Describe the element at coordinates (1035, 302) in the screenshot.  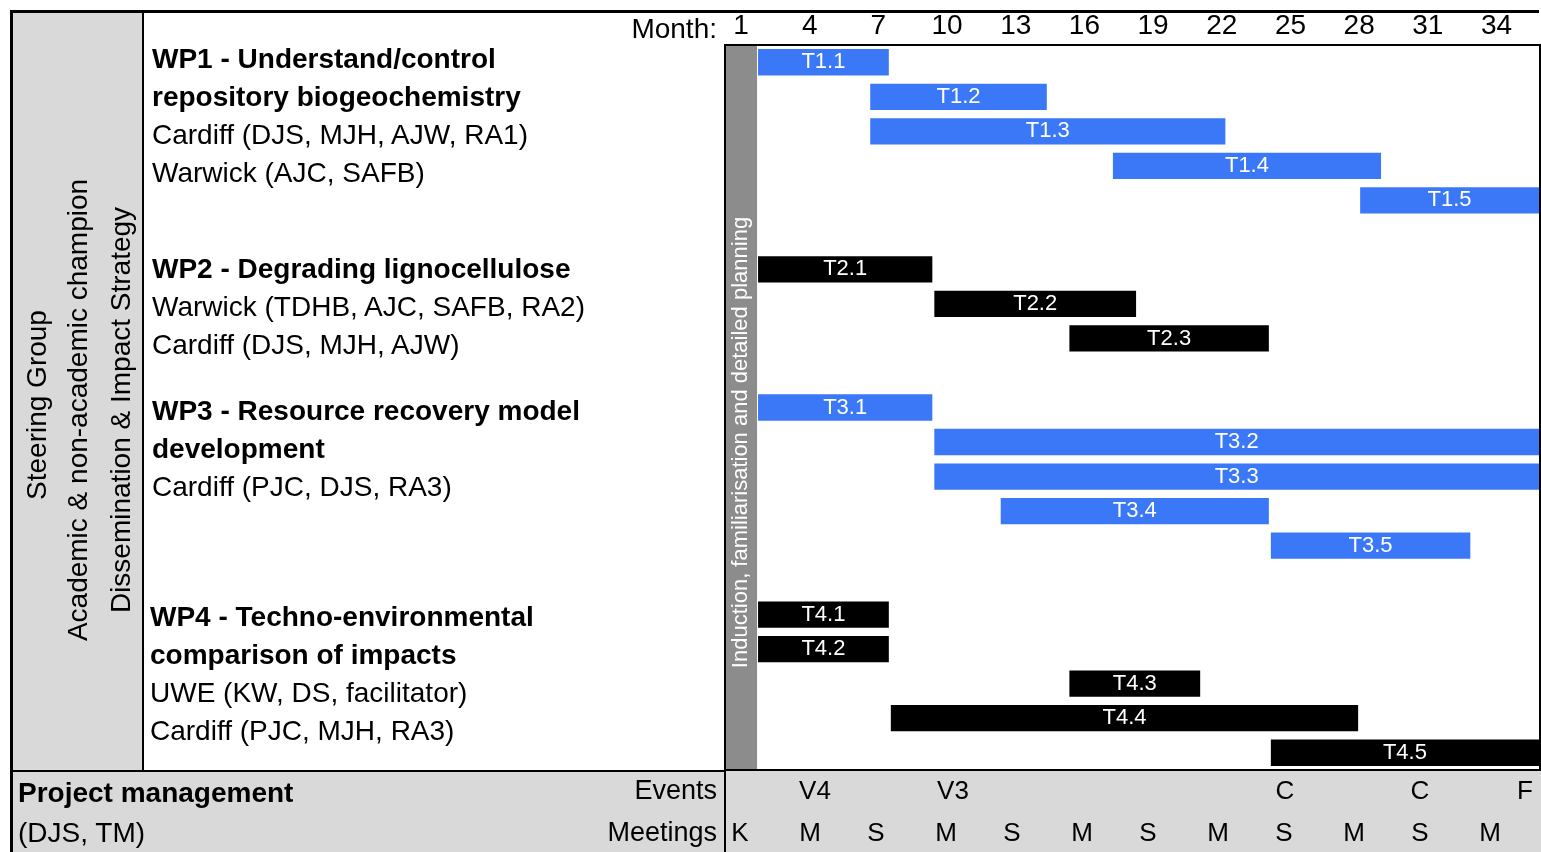
I see `y-tick-label: T2.2` at that location.